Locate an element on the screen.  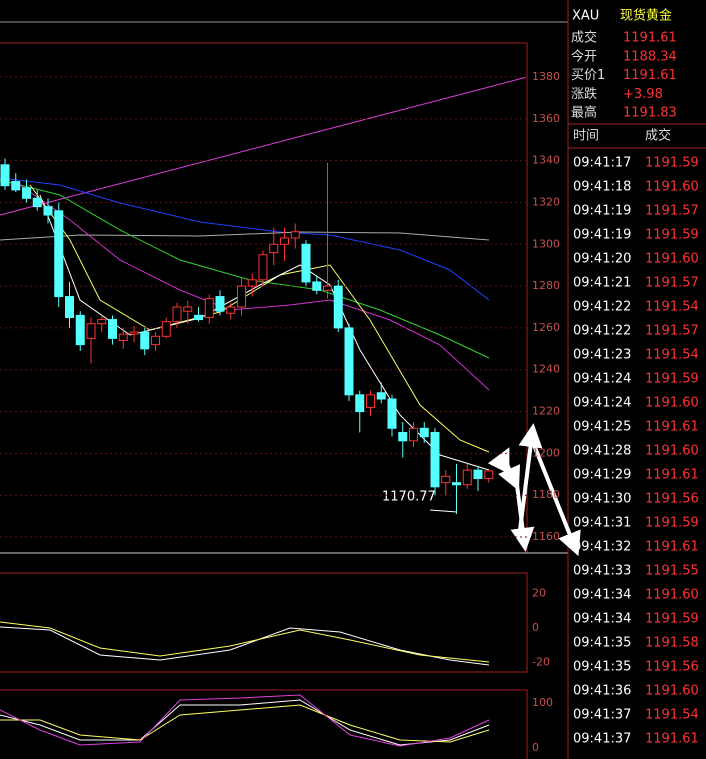
trade-time: 09:41:35 is located at coordinates (602, 643).